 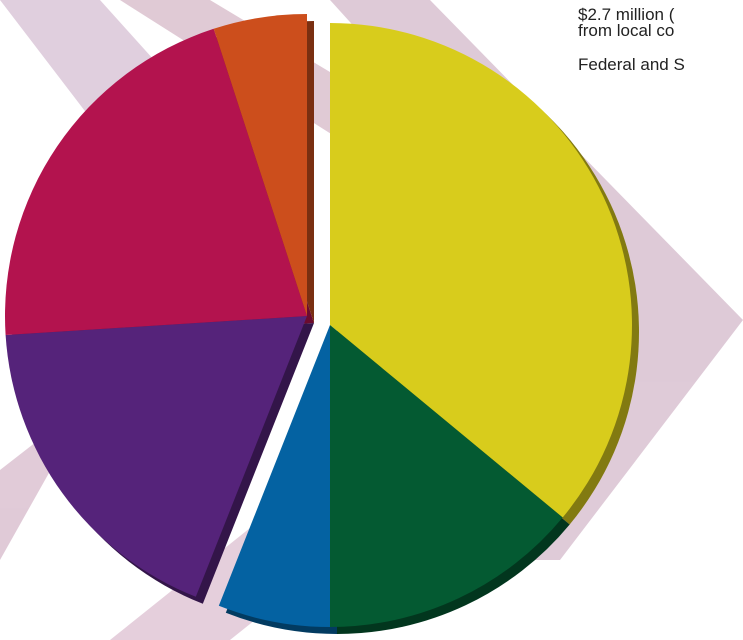 What do you see at coordinates (626, 30) in the screenshot?
I see `annotation: from local co` at bounding box center [626, 30].